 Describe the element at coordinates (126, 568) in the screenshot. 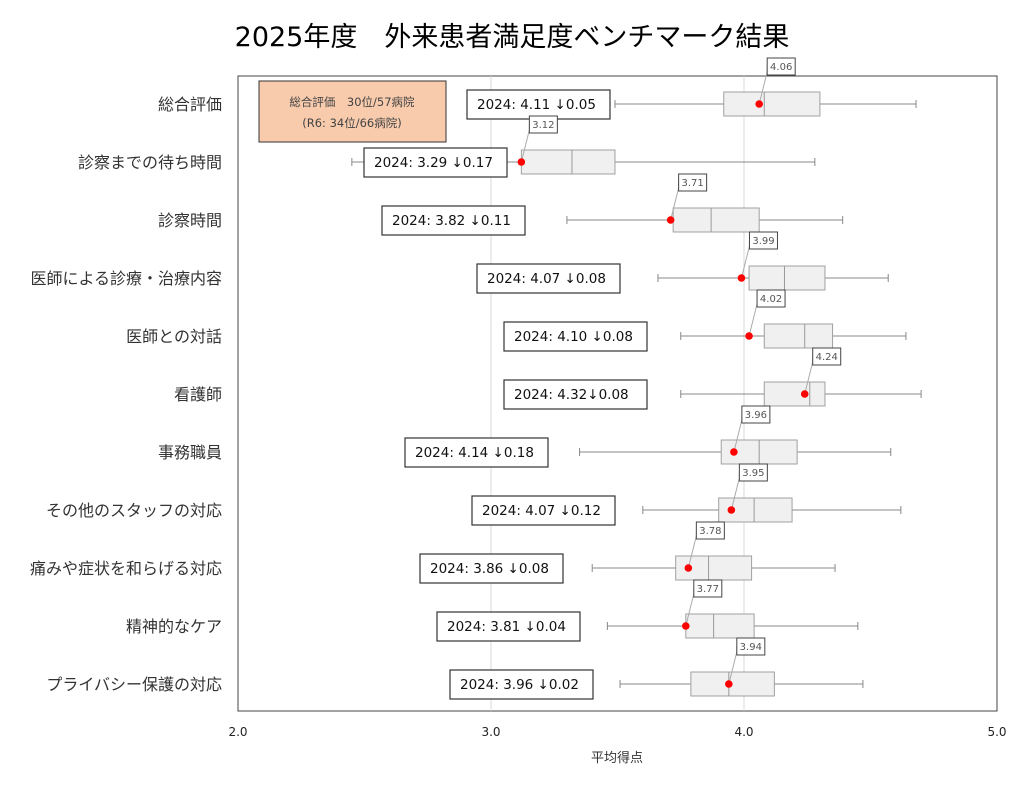

I see `category-label: 痛みや症状を和らげる対応` at that location.